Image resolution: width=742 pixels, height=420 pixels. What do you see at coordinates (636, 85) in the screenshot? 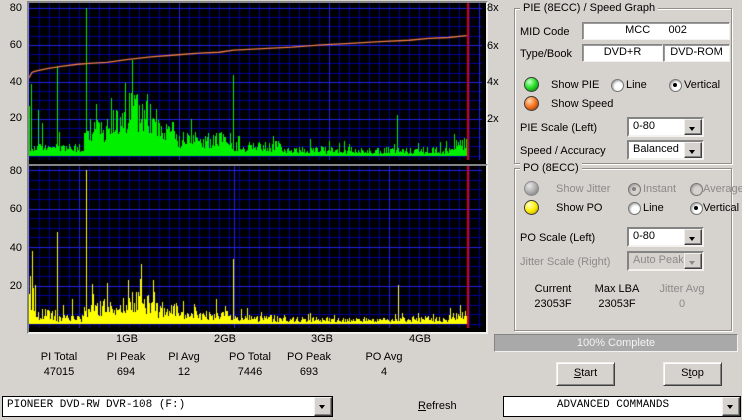
I see `pie-line-radio-label: Line` at bounding box center [636, 85].